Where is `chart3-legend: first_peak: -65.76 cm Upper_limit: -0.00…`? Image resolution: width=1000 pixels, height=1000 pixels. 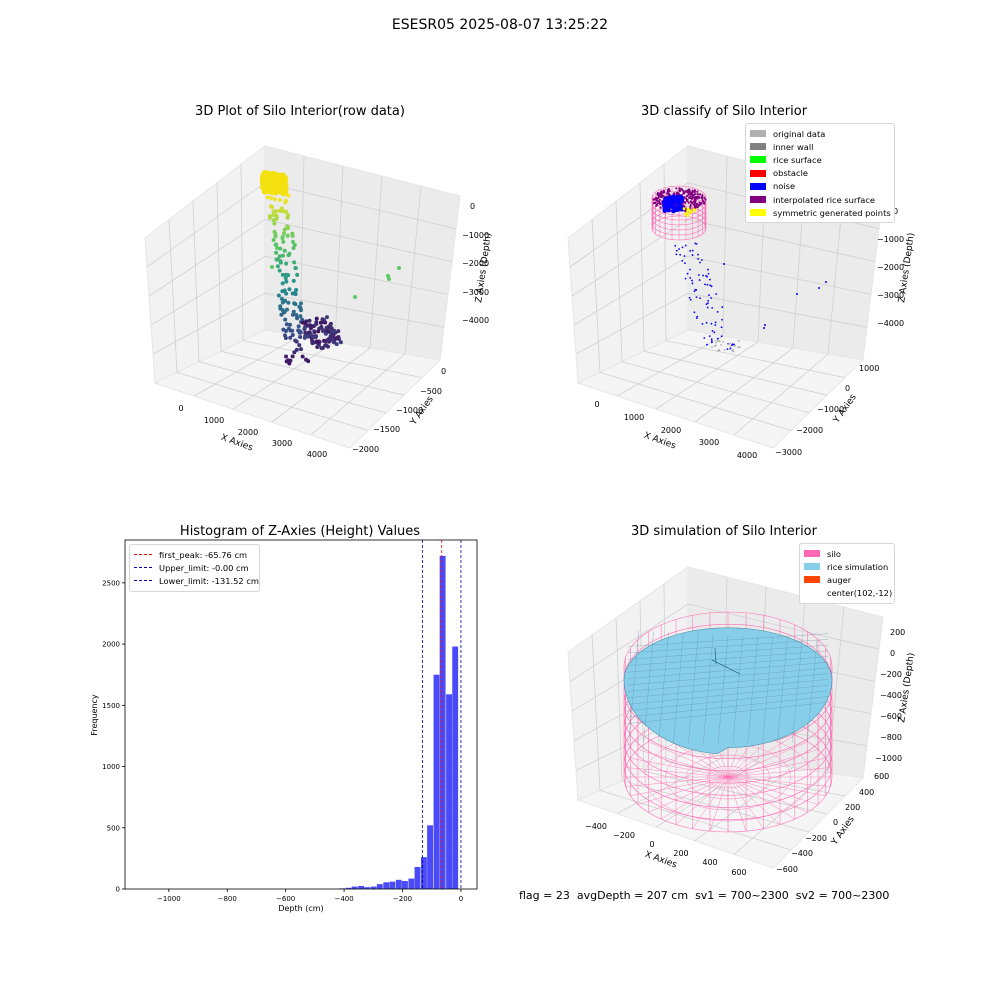 chart3-legend: first_peak: -65.76 cm Upper_limit: -0.00… is located at coordinates (194, 568).